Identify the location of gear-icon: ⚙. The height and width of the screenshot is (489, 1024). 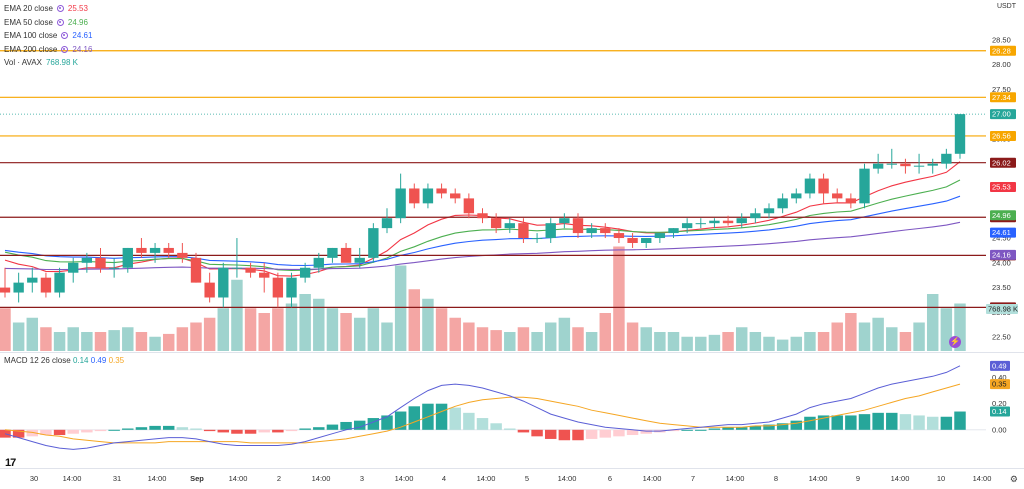
(1013, 479).